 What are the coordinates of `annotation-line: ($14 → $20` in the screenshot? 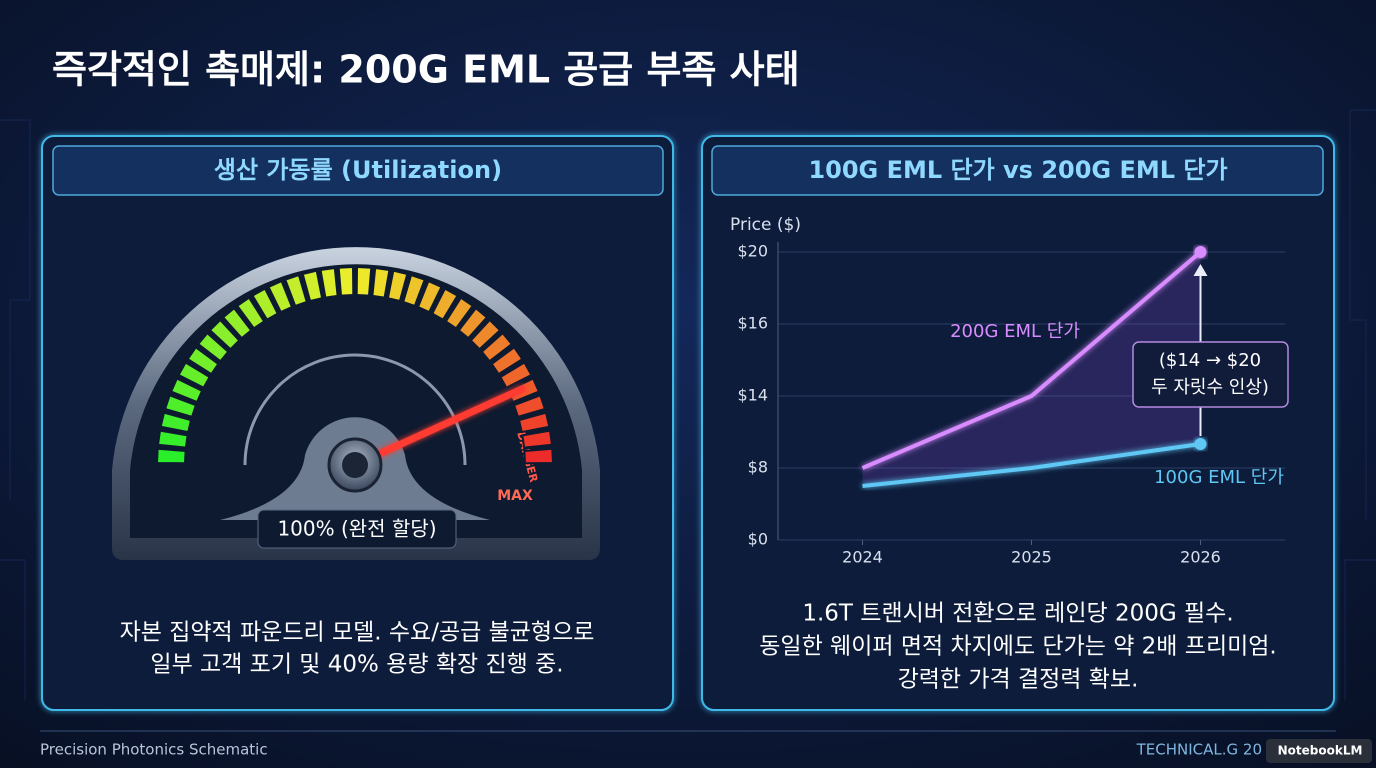 It's located at (1210, 360).